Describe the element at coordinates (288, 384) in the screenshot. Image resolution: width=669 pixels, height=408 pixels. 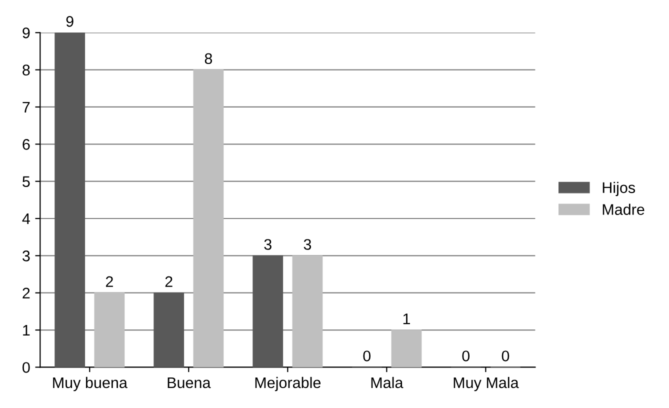
I see `x-tick-label: Mejorable` at that location.